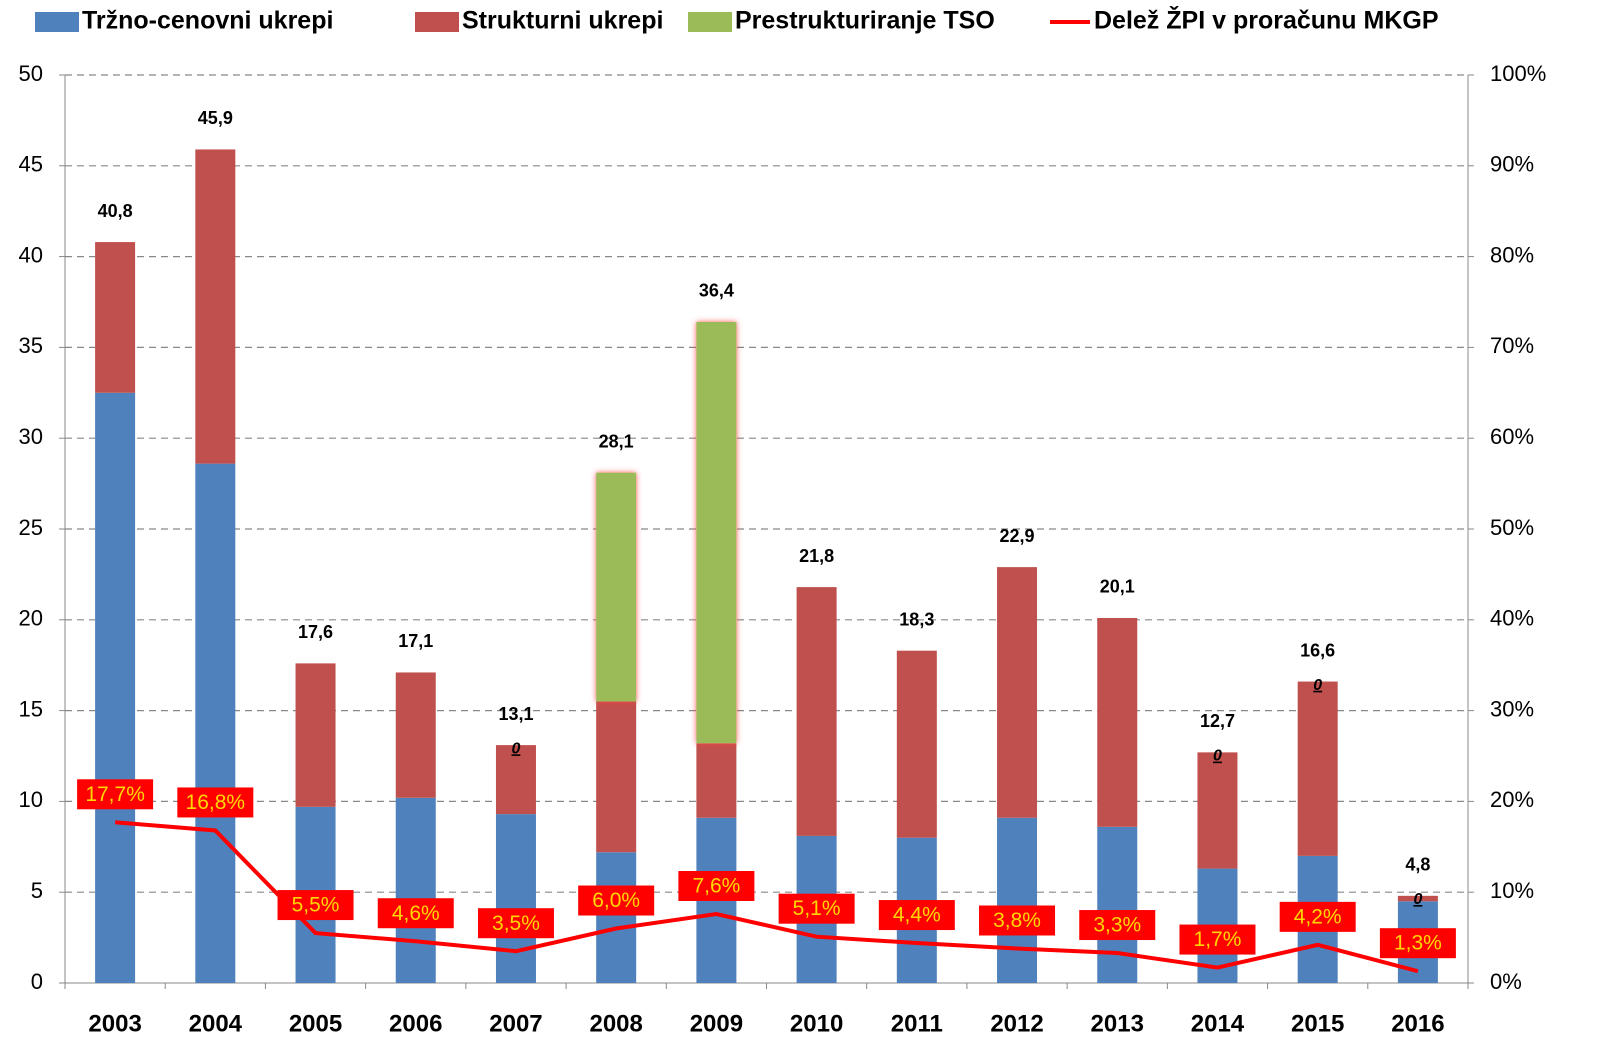 The width and height of the screenshot is (1598, 1057). I want to click on legend-label: Delež ŽPI v proračunu MKGP, so click(1266, 20).